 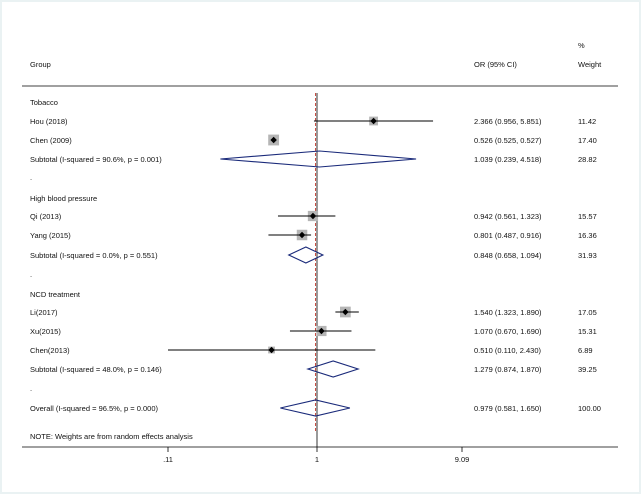 What do you see at coordinates (317, 459) in the screenshot?
I see `x-tick-label: 1` at bounding box center [317, 459].